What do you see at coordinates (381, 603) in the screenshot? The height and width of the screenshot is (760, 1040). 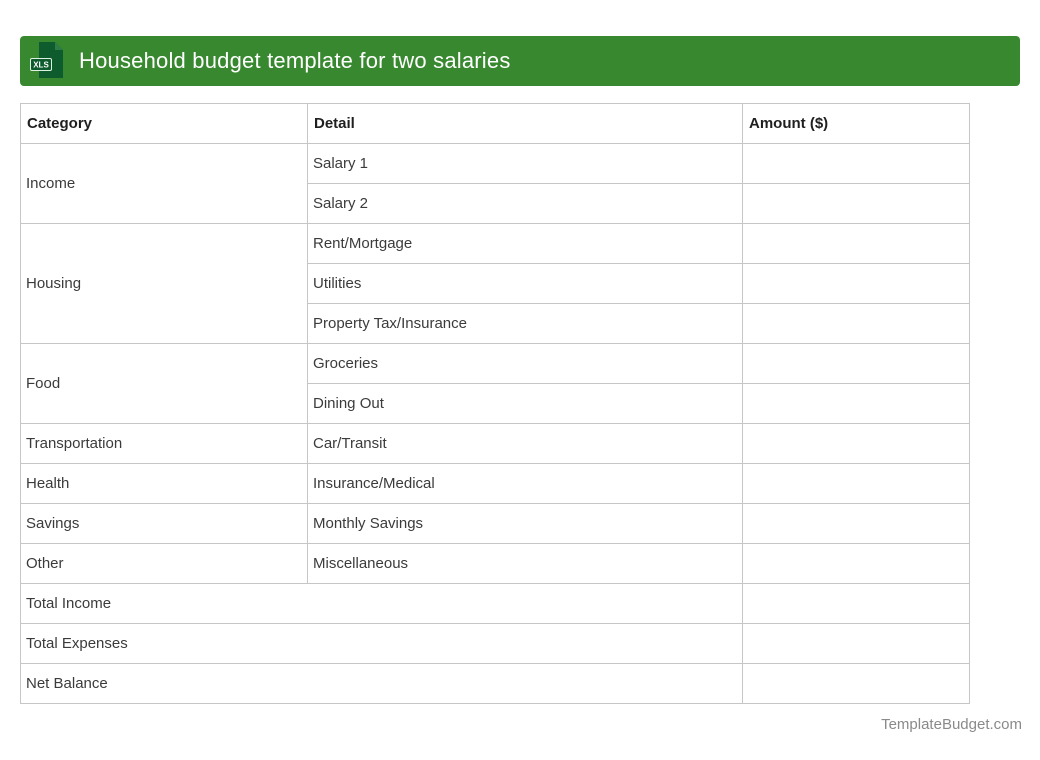 I see `summary-label-cell: Total Income` at bounding box center [381, 603].